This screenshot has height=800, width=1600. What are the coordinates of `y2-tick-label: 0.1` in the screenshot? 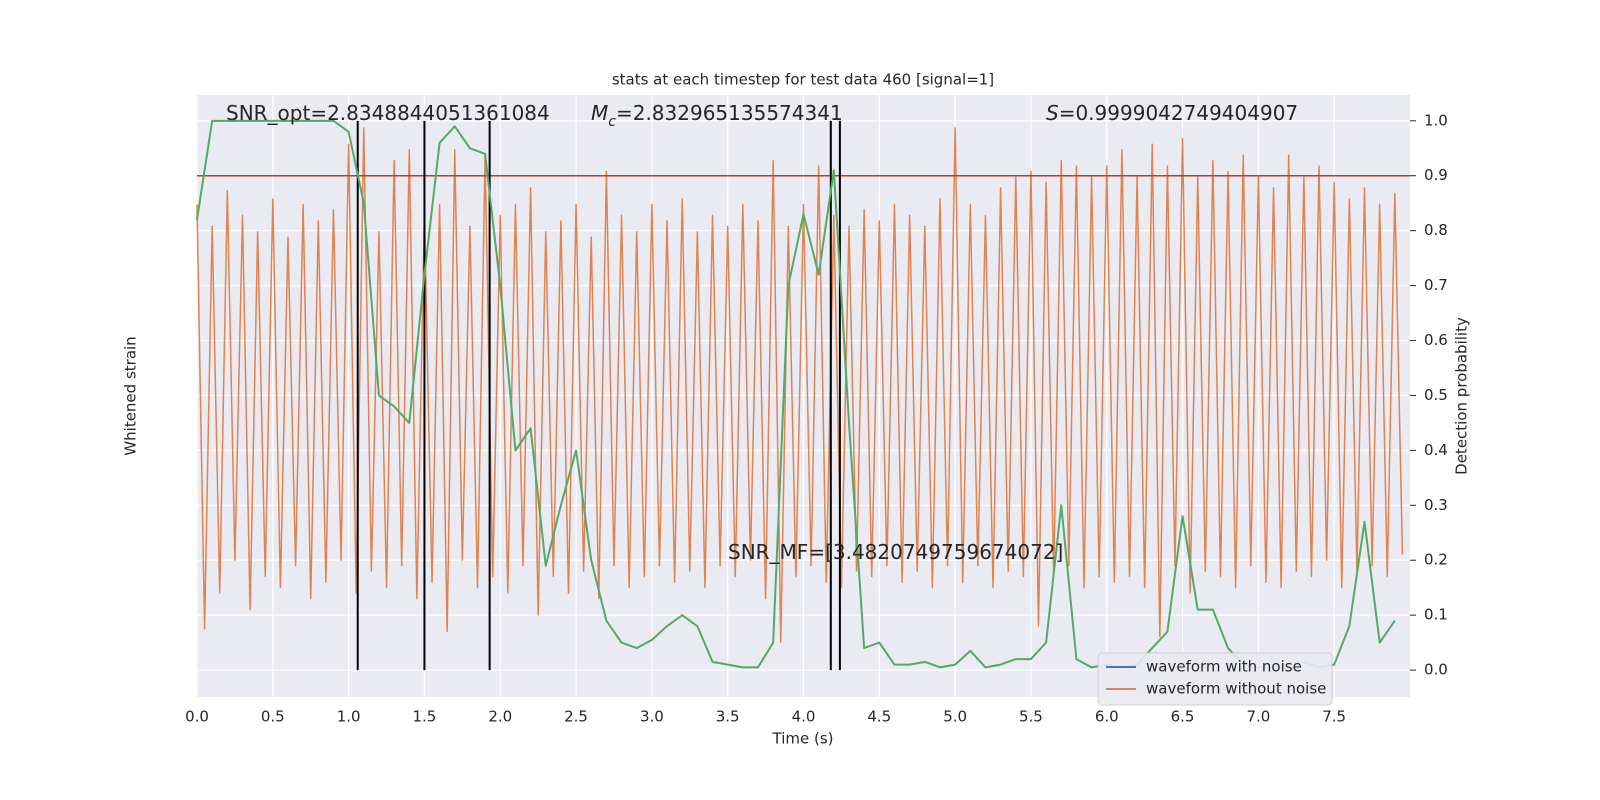 It's located at (1436, 615).